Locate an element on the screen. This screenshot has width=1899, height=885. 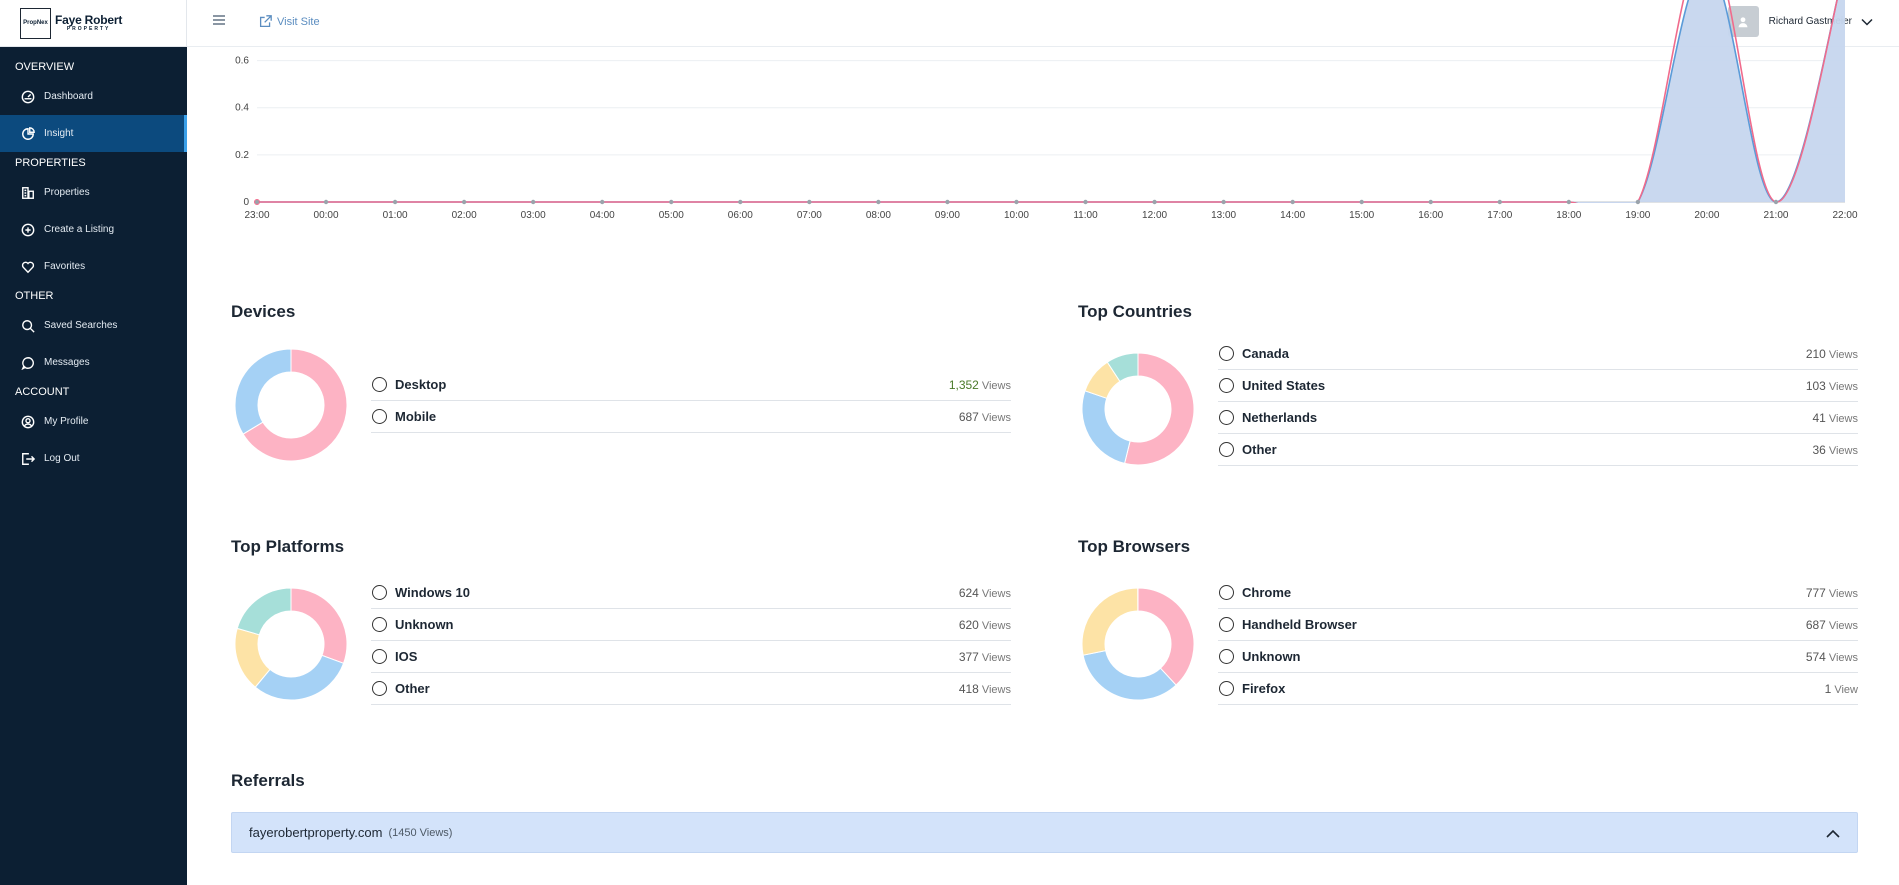
legend-value-number: 1,352 is located at coordinates (963, 384).